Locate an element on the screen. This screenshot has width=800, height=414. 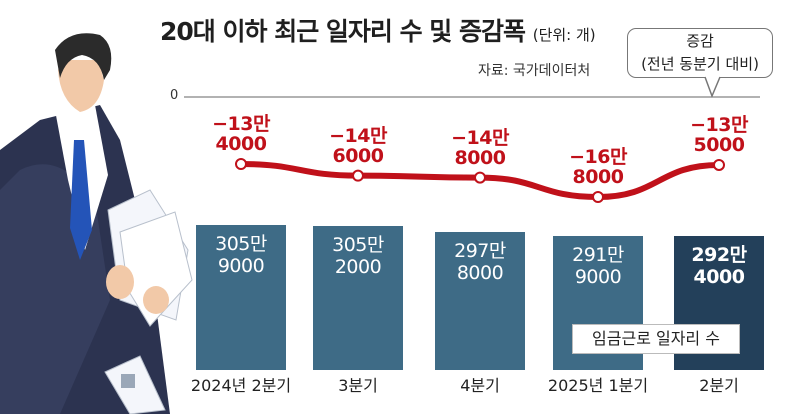
bar-value-label: 2000 is located at coordinates (358, 266).